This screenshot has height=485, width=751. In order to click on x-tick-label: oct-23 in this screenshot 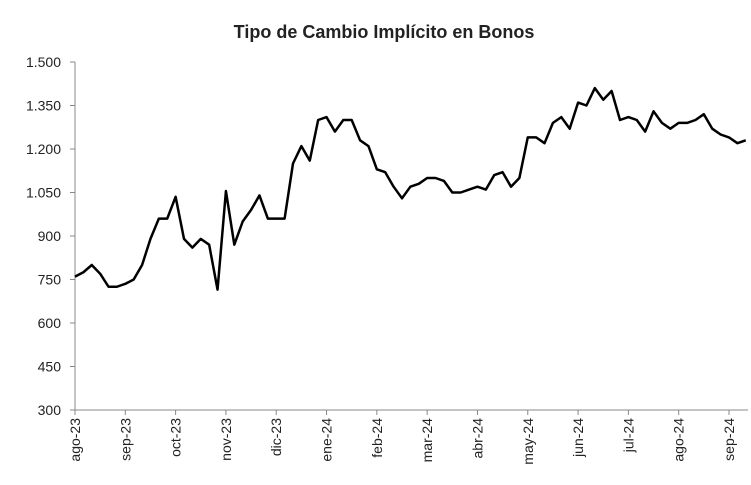, I will do `click(176, 437)`.